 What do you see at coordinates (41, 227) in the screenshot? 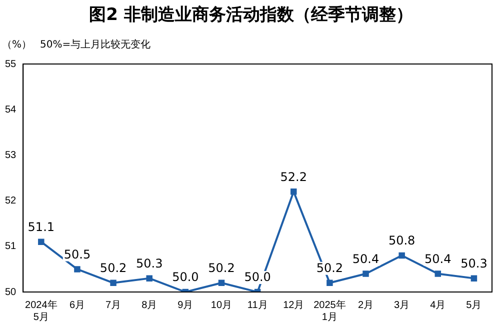
I see `data-label: 51.1` at bounding box center [41, 227].